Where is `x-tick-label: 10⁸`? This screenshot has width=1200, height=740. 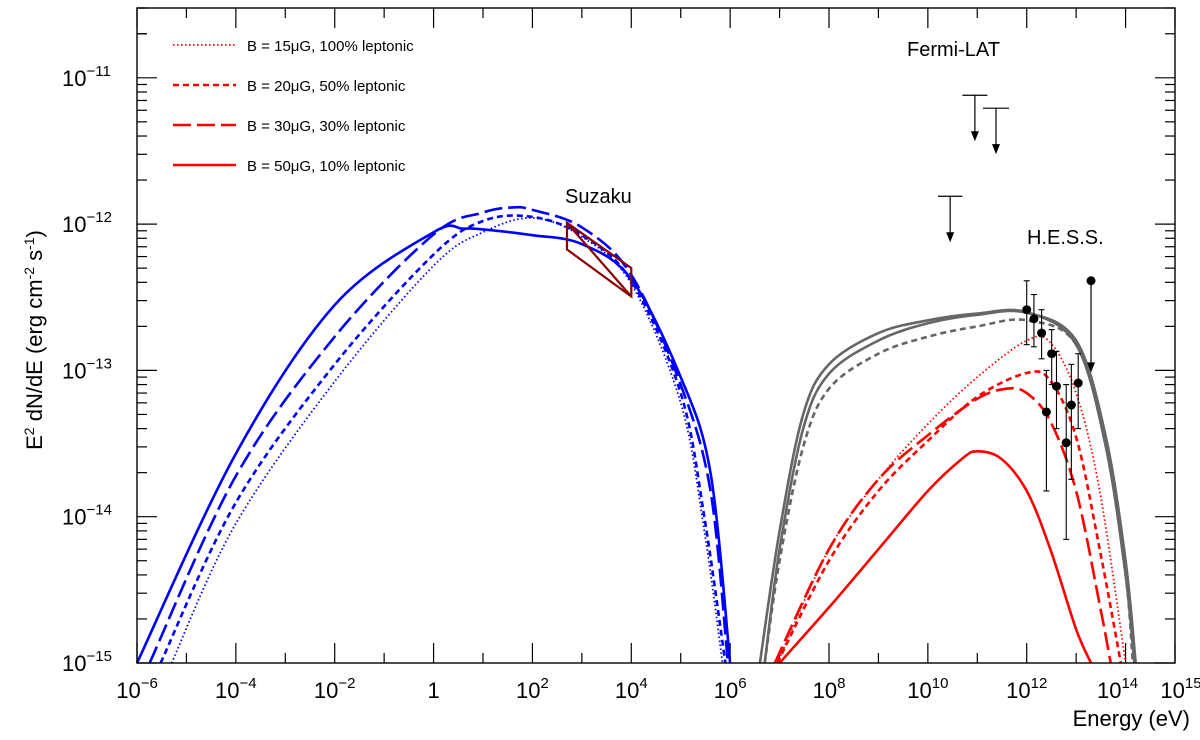
x-tick-label: 10⁸ is located at coordinates (829, 689).